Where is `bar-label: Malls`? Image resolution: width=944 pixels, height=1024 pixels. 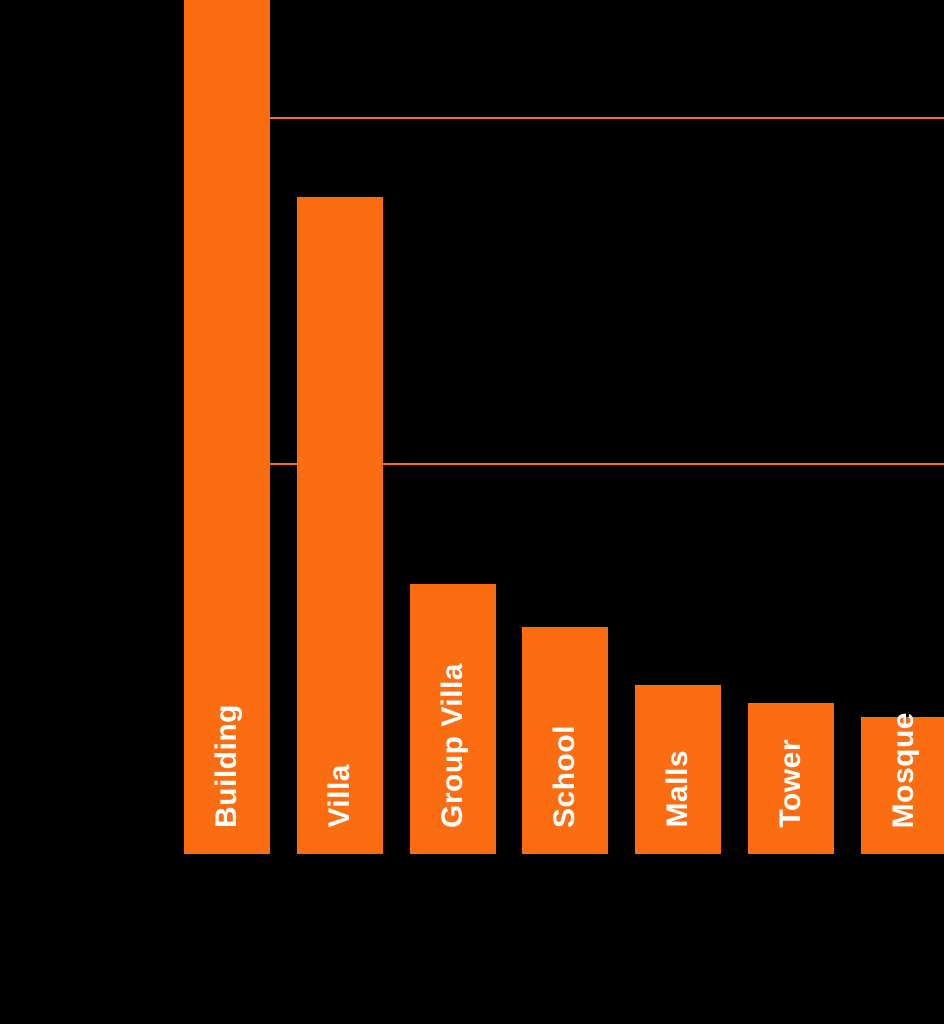
bar-label: Malls is located at coordinates (677, 789).